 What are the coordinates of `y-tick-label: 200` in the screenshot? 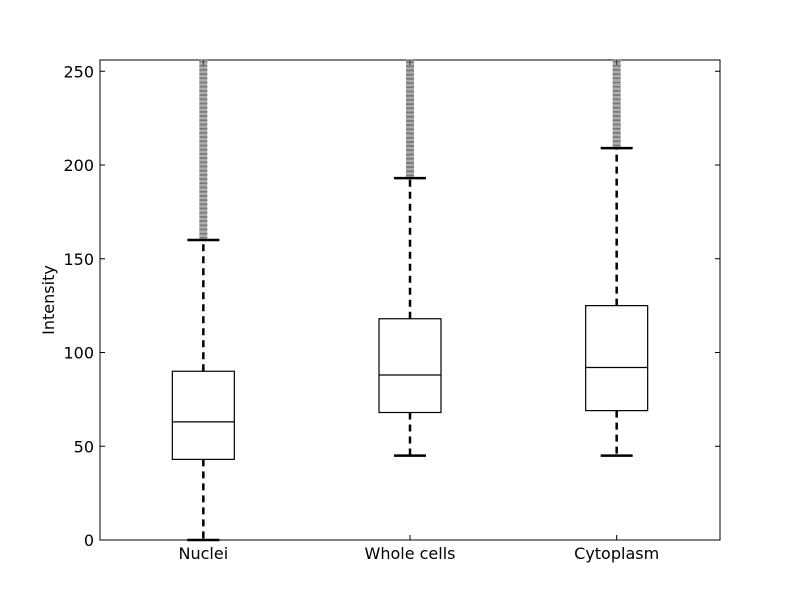 It's located at (78, 165).